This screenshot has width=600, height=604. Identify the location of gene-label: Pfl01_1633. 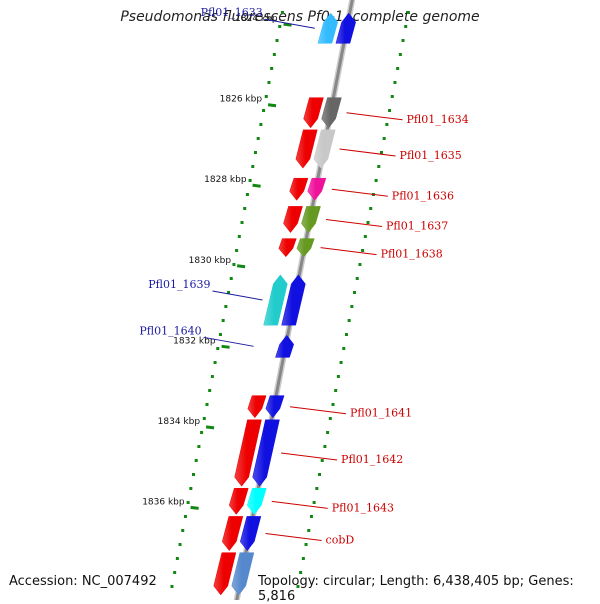
(232, 12).